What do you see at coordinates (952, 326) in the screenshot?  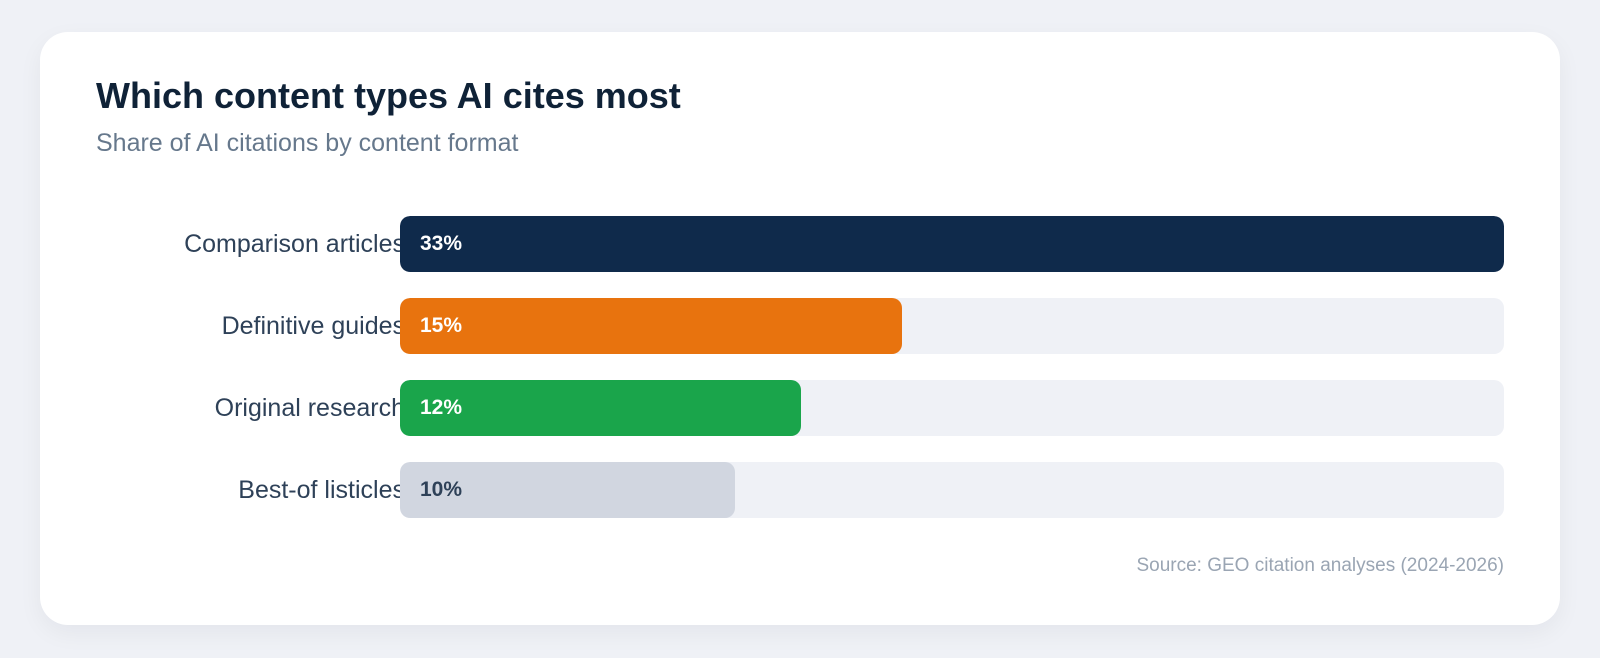 I see `bar-track: 15%` at bounding box center [952, 326].